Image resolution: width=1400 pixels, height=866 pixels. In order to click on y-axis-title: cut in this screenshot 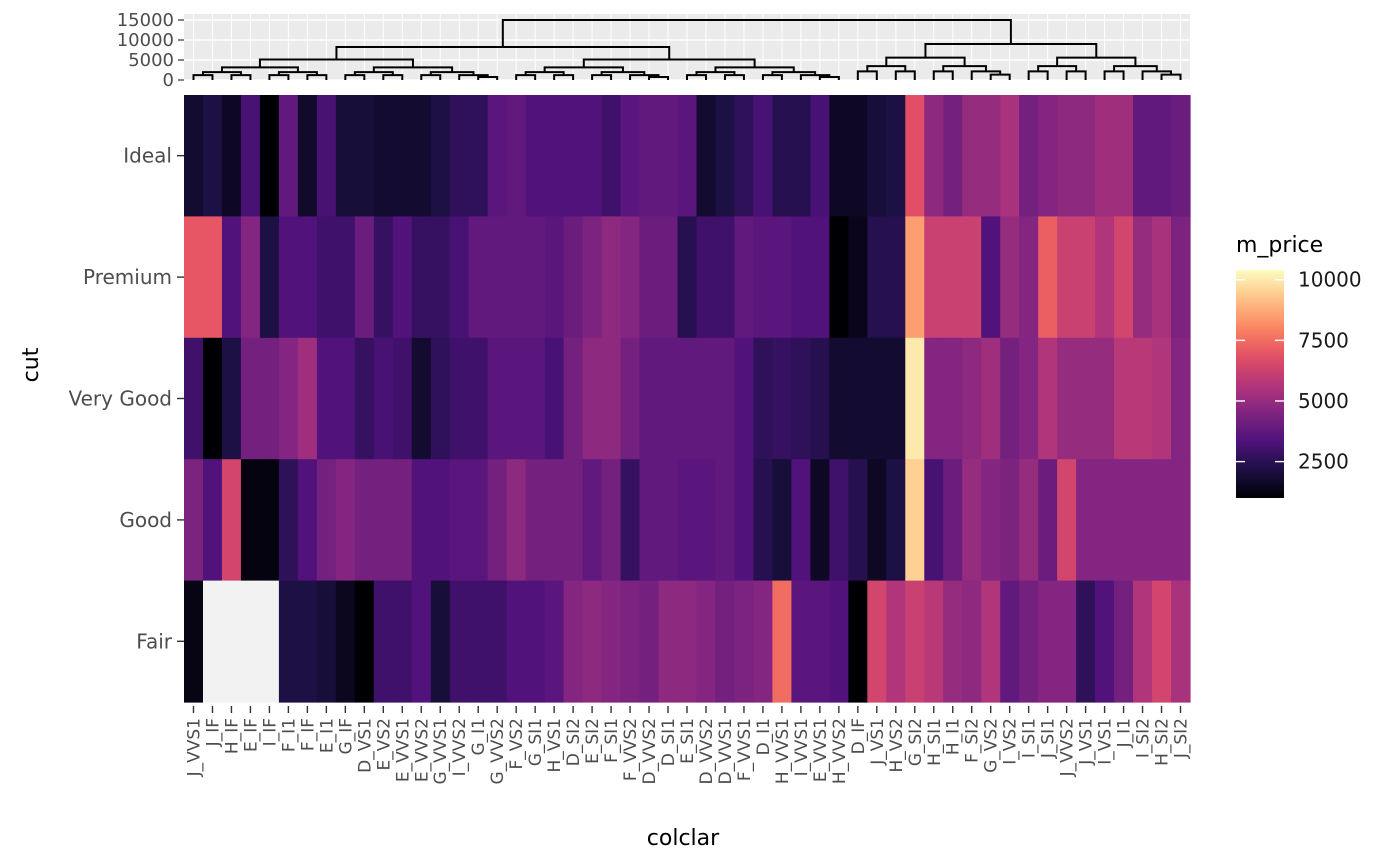, I will do `click(31, 364)`.